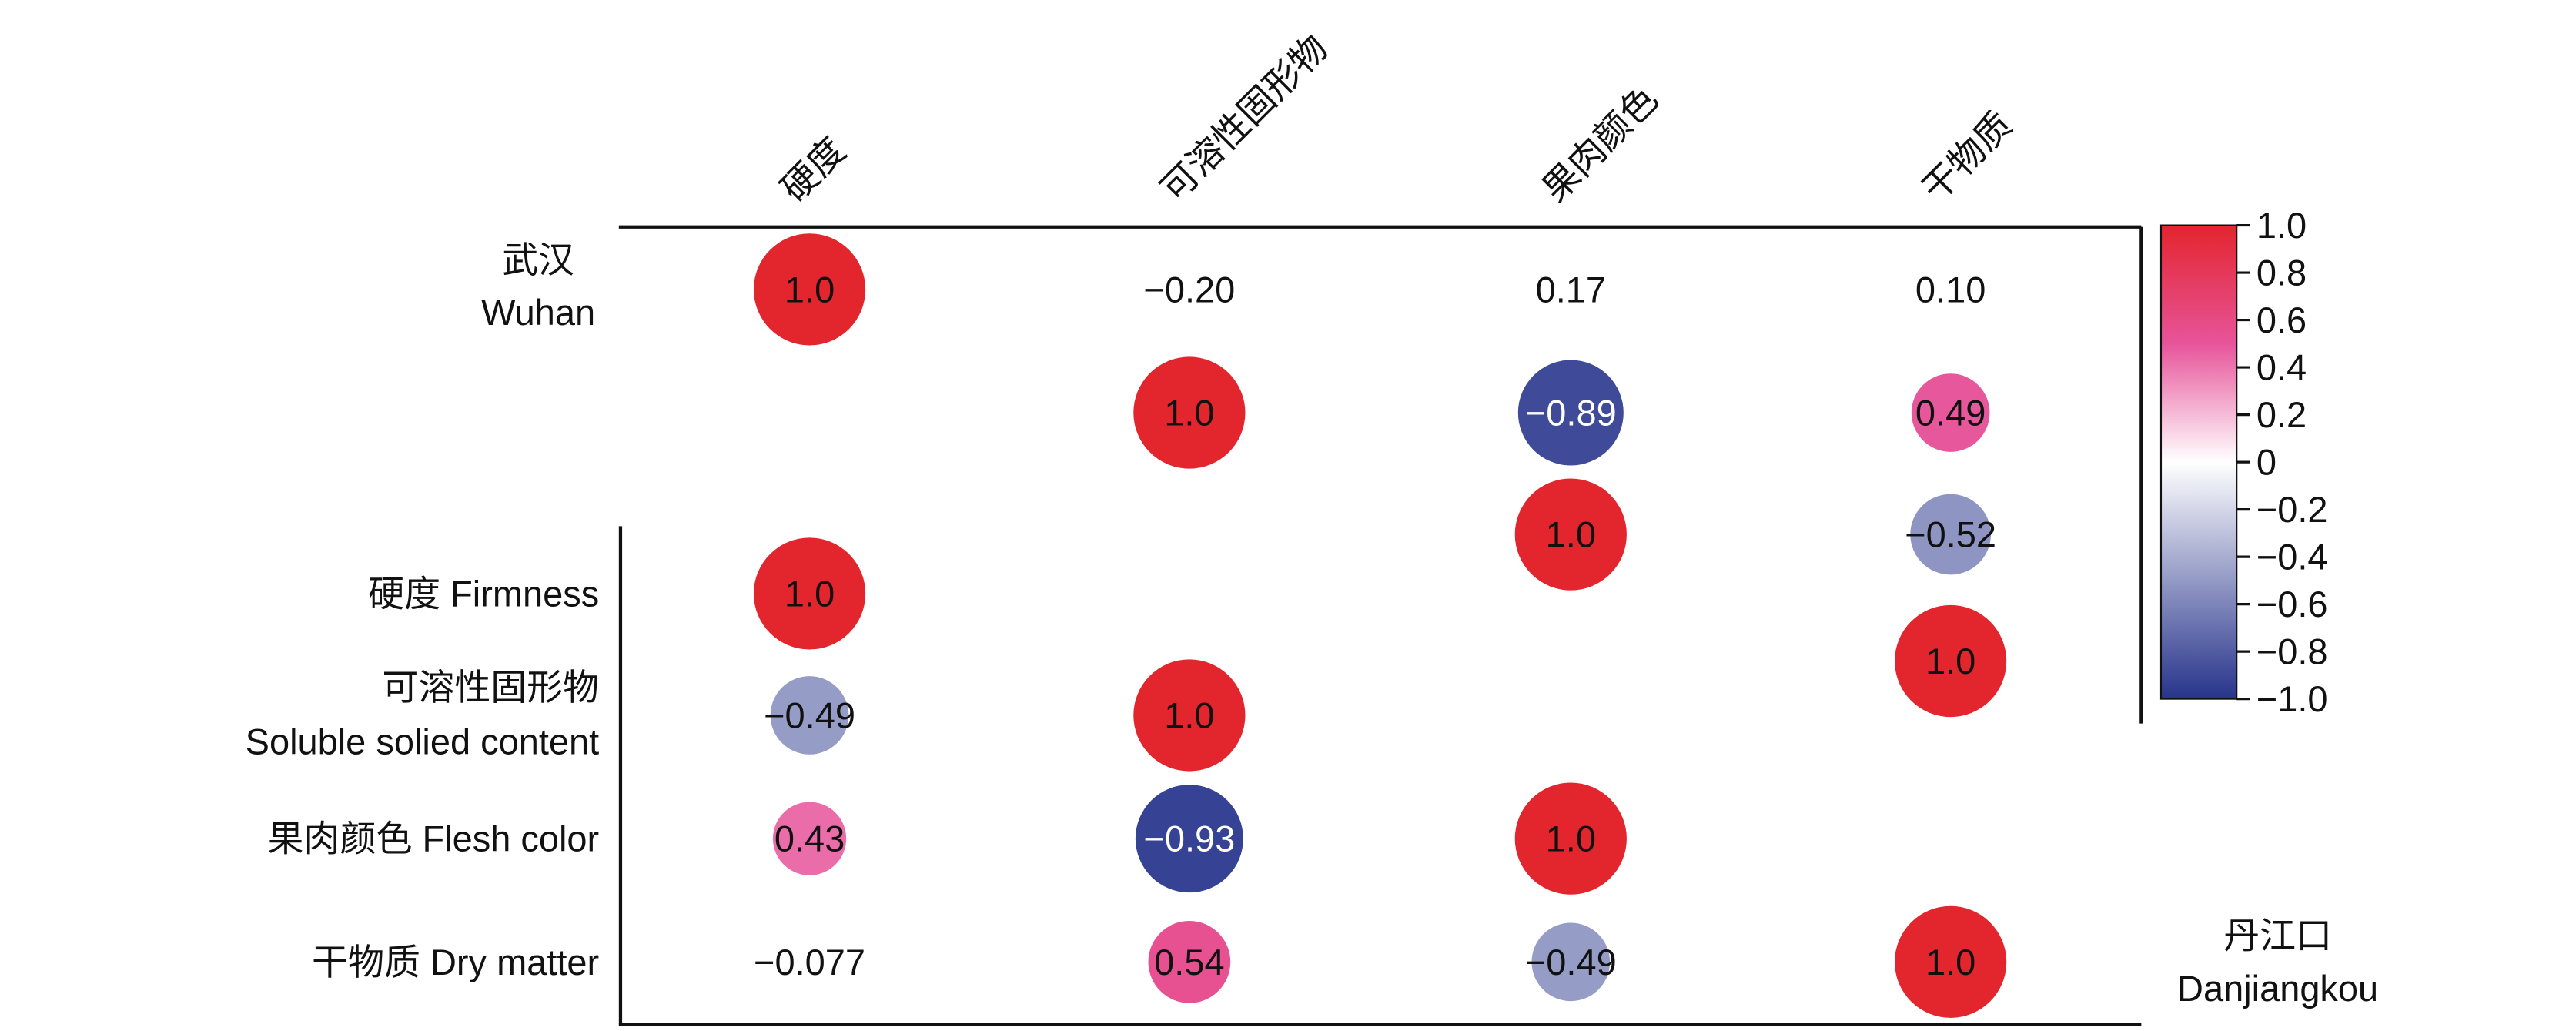 This screenshot has height=1031, width=2576. What do you see at coordinates (1396, 118) in the screenshot?
I see `column-headers: 硬度 可溶性固形物 果肉颜色 干物质` at bounding box center [1396, 118].